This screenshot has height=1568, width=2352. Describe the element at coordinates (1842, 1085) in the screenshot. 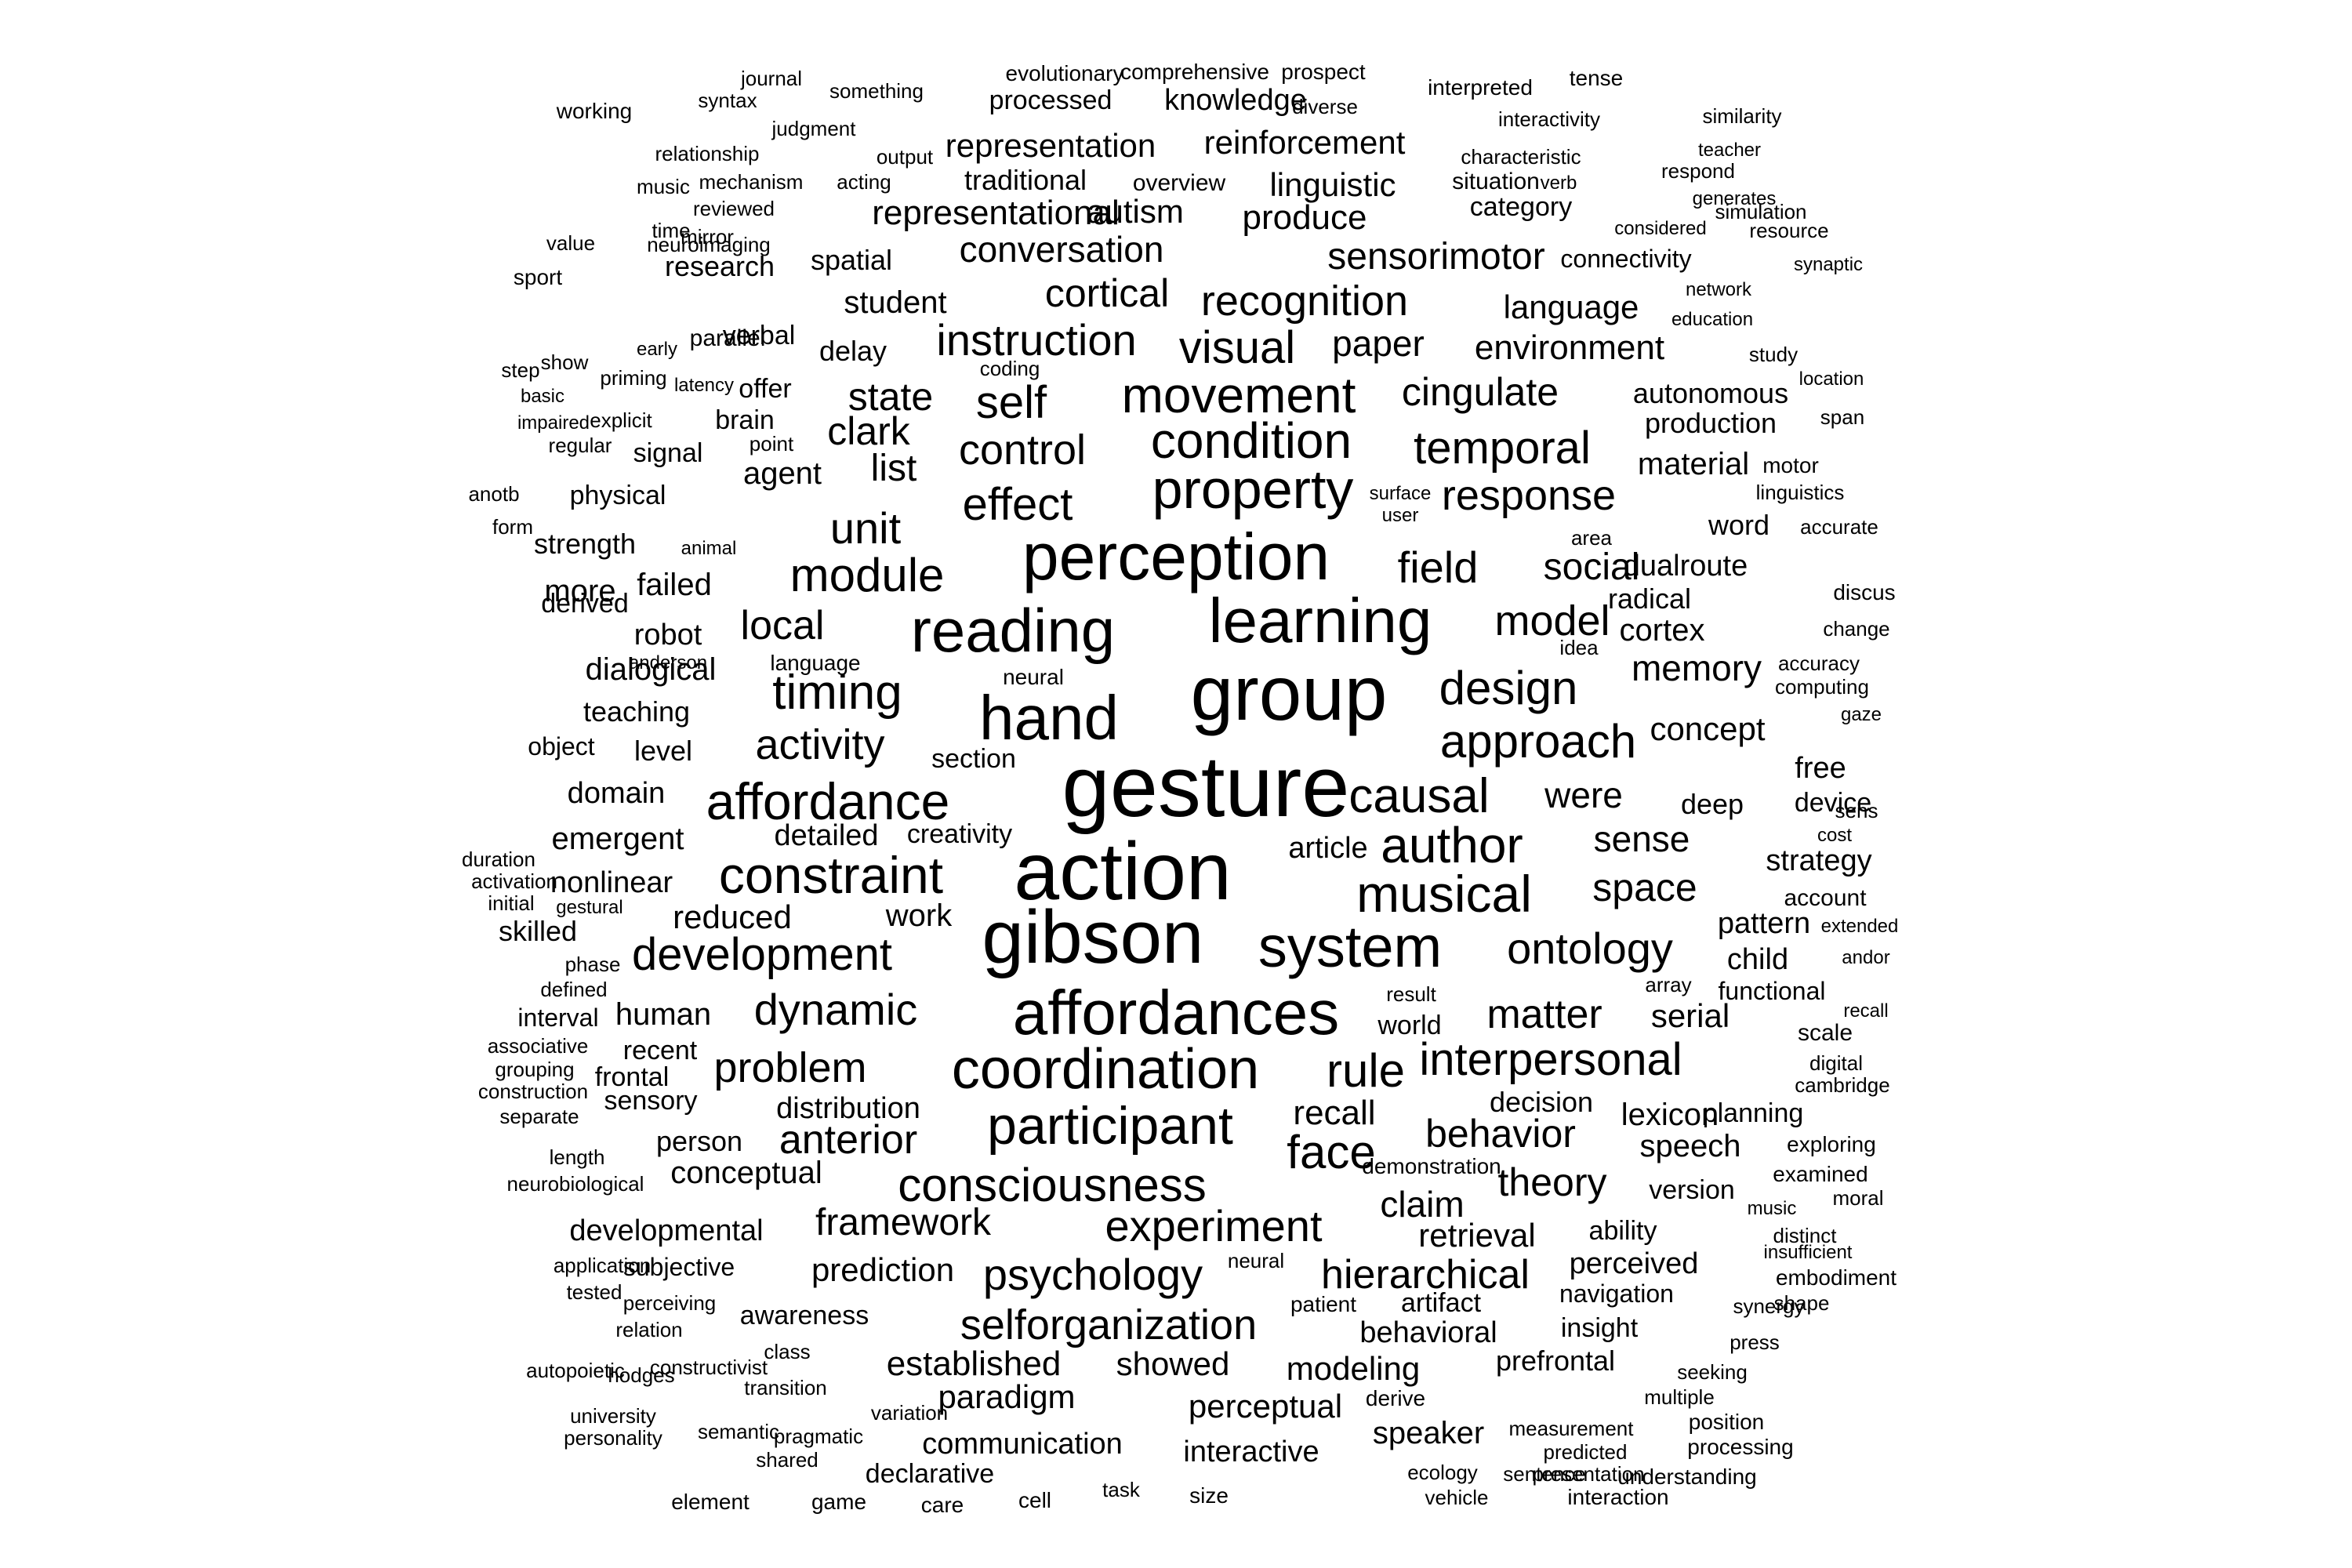

I see `word-cambridge: cambridge` at that location.